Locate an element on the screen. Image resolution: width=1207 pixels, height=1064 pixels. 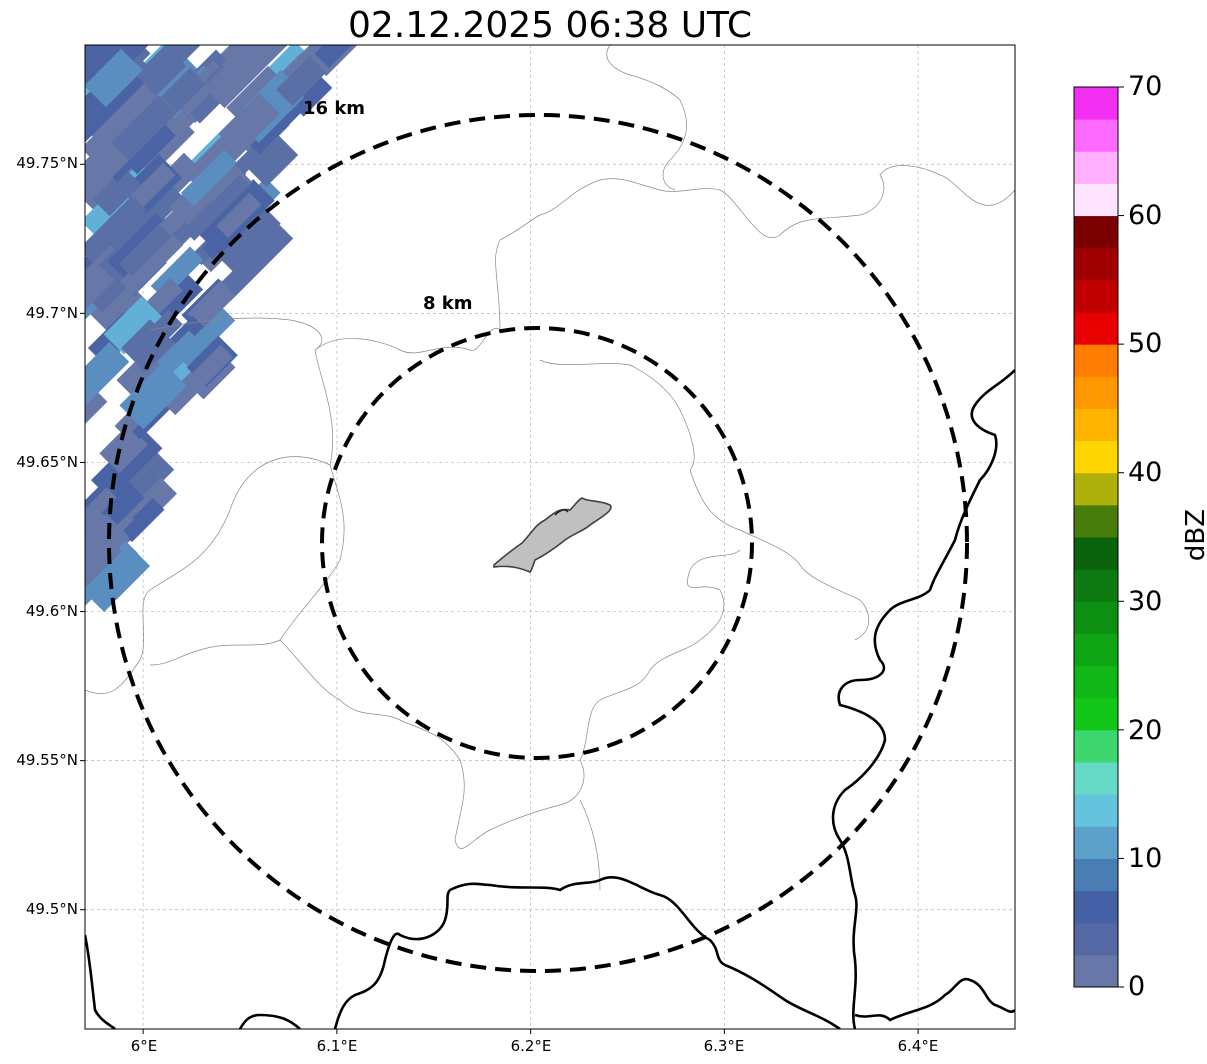
lon-label-6-2: 6.2°E is located at coordinates (531, 1046).